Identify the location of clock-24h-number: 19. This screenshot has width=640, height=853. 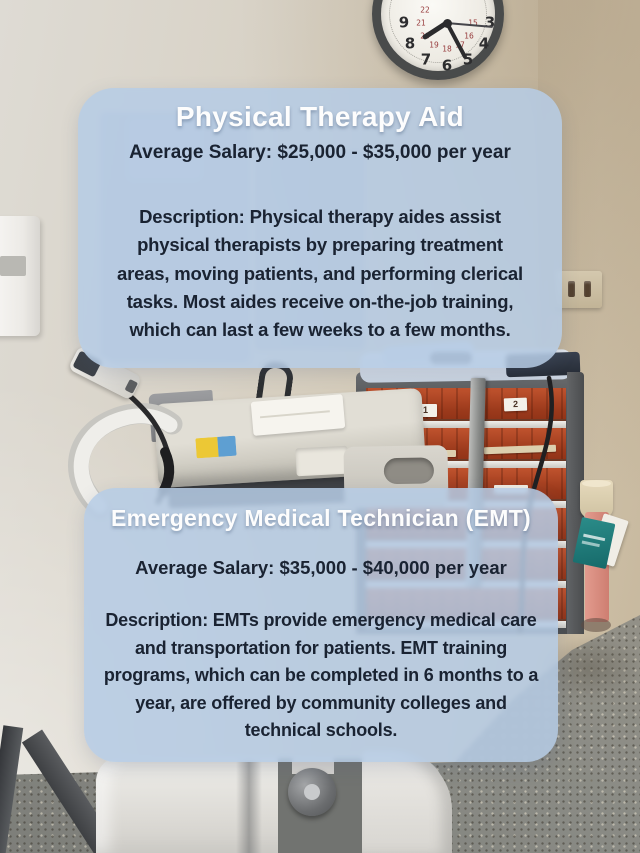
(434, 45).